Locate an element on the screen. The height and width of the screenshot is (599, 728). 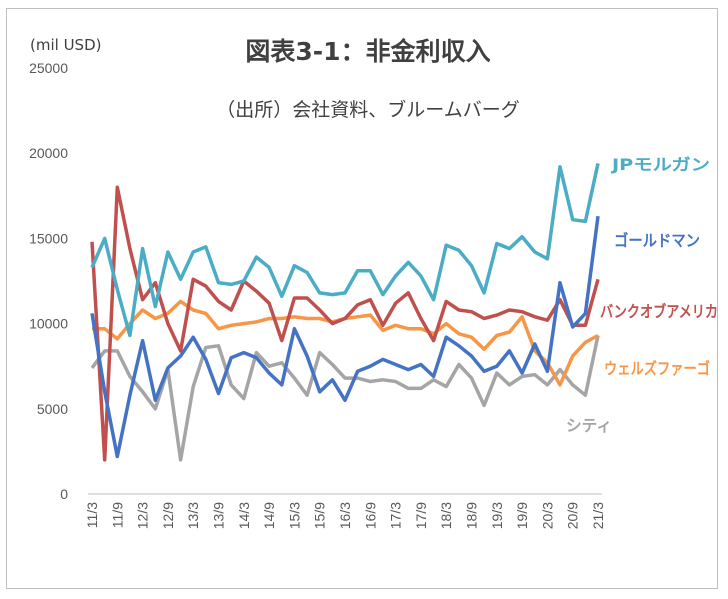
x-tick-label: 18/3 is located at coordinates (446, 515).